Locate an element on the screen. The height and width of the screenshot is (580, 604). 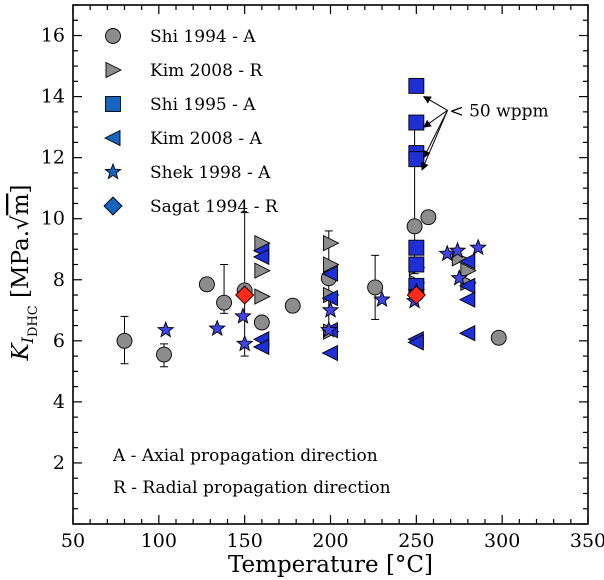
x-tick-labels: 50 100 150 200 250 300 350 is located at coordinates (332, 541).